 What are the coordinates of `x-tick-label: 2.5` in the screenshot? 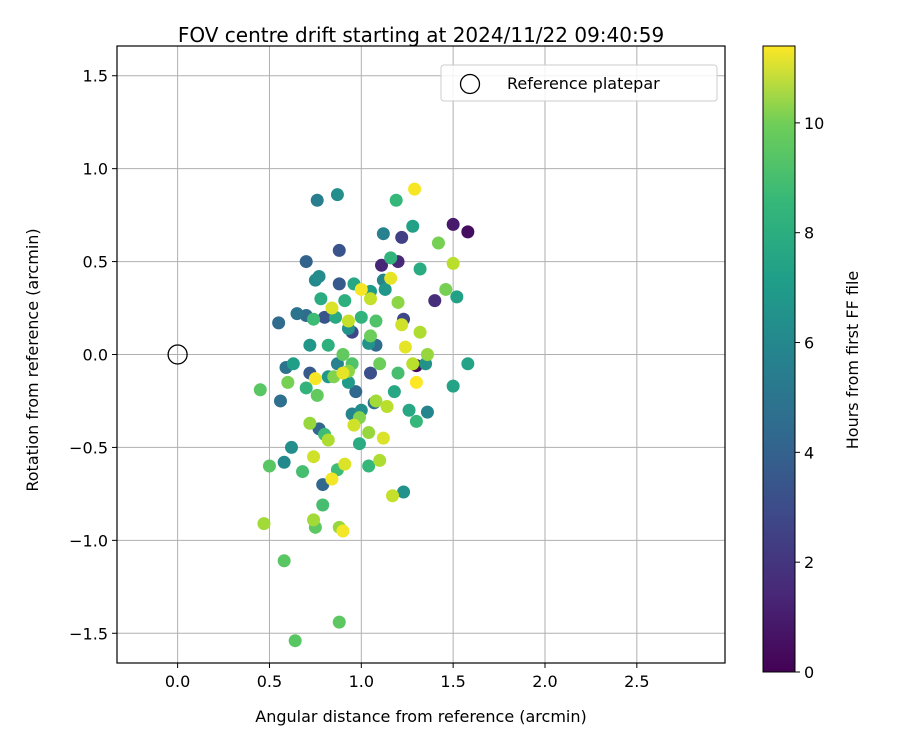 It's located at (636, 681).